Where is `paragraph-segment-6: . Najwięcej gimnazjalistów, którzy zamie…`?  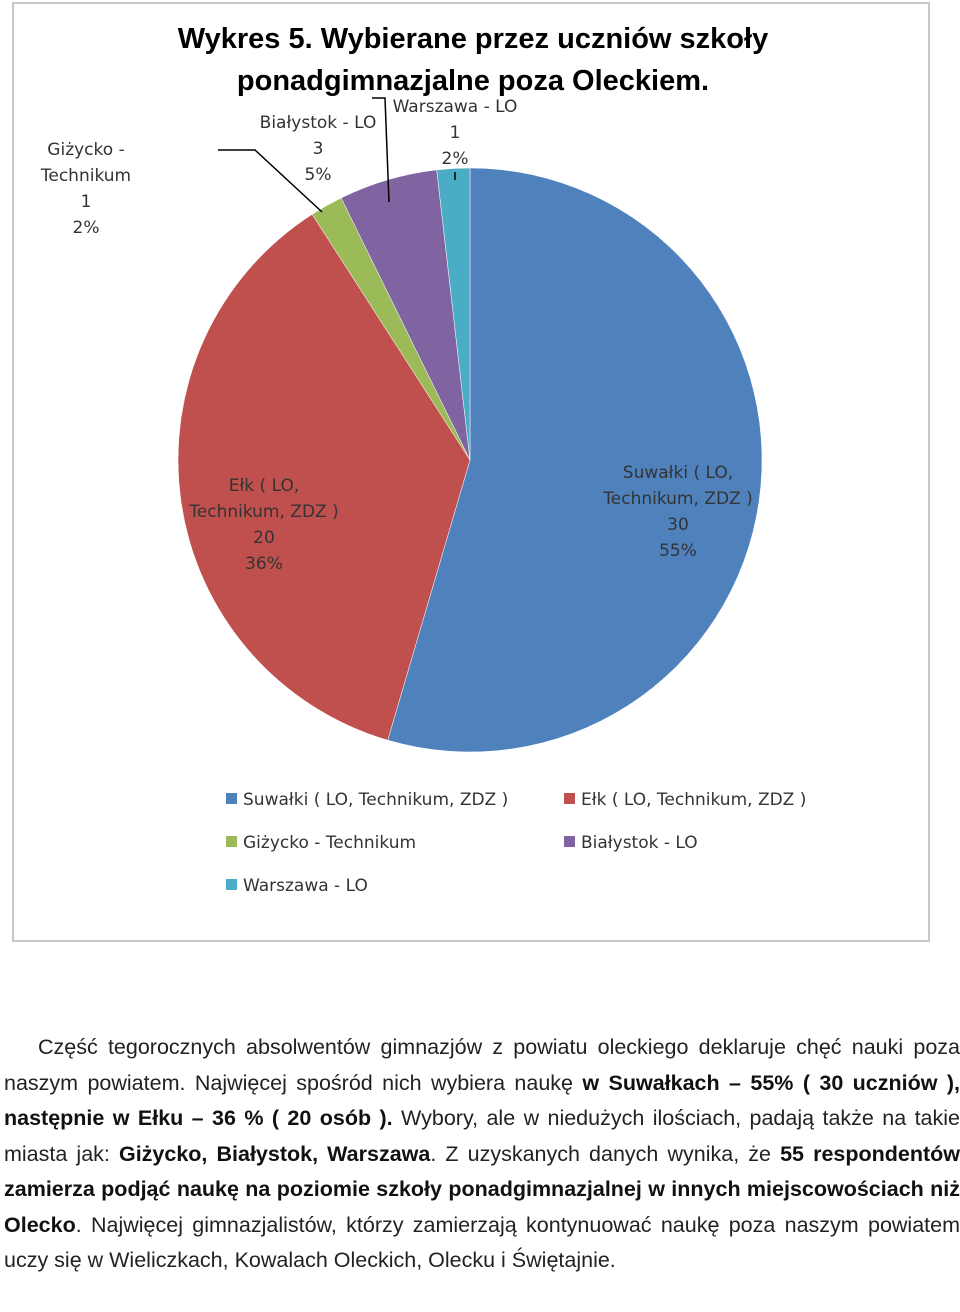
paragraph-segment-6: . Najwięcej gimnazjalistów, którzy zamie… is located at coordinates (482, 1242).